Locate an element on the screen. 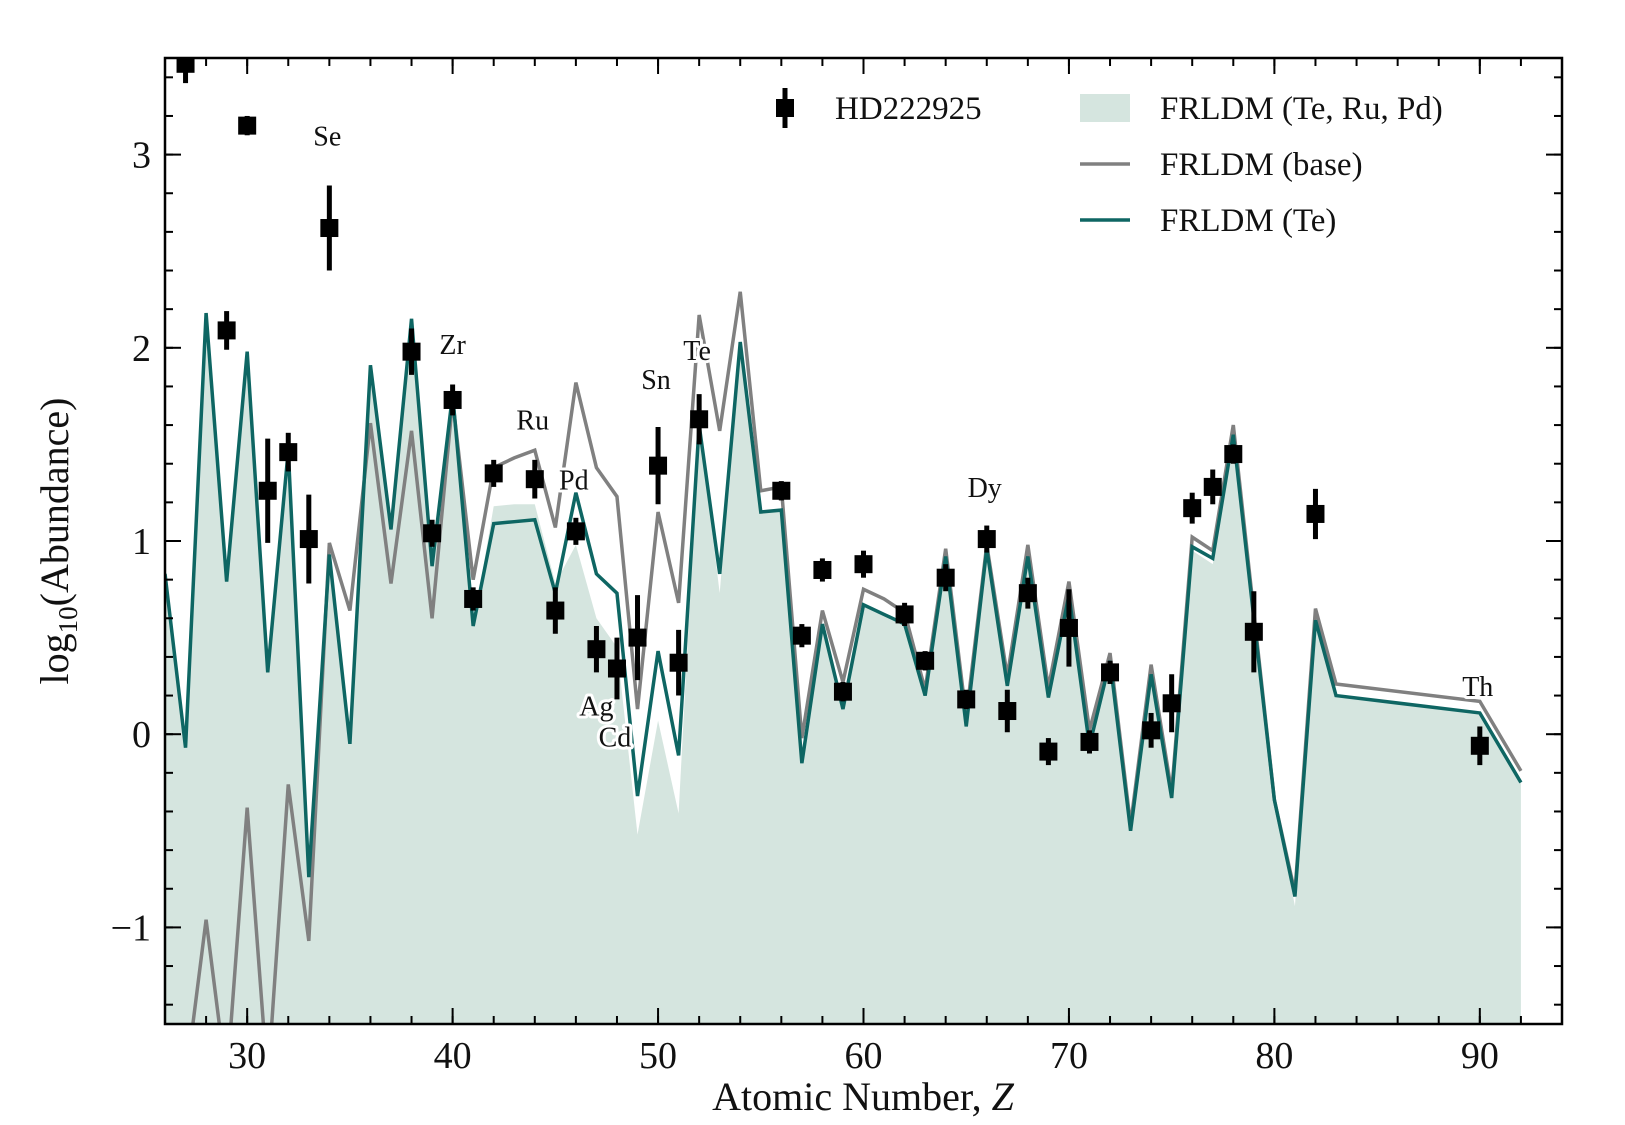 Image resolution: width=1625 pixels, height=1125 pixels. y-tick-label: 1 is located at coordinates (141, 542).